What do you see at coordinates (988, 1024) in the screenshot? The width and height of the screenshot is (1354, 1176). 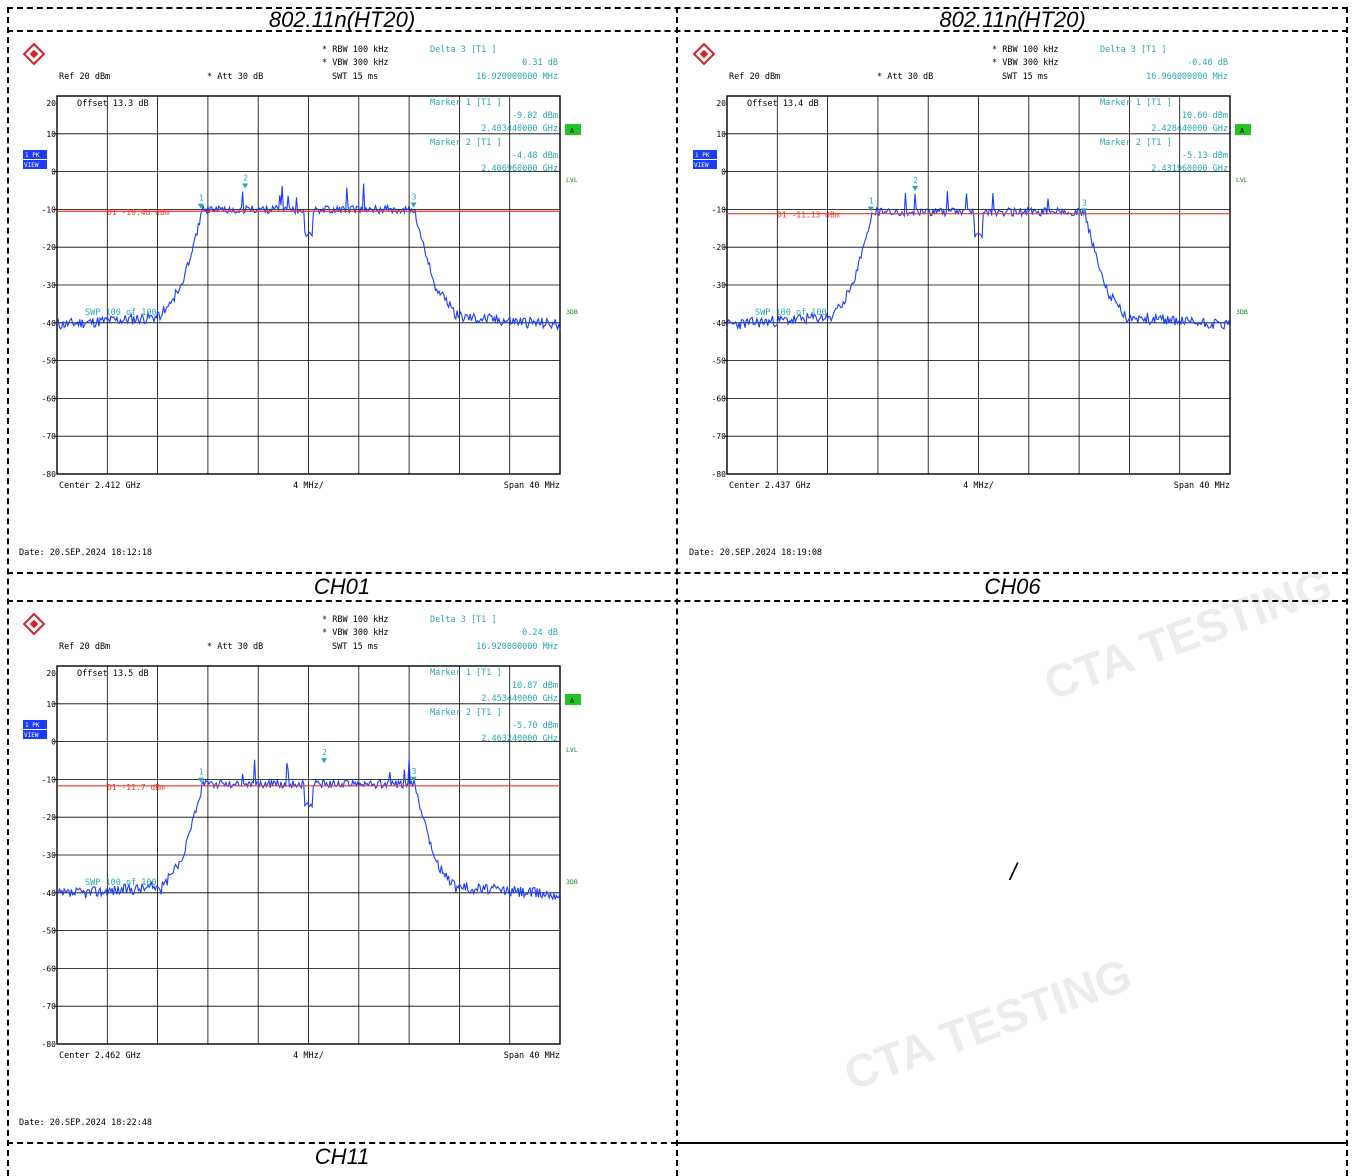 I see `watermark: CTA TESTING` at bounding box center [988, 1024].